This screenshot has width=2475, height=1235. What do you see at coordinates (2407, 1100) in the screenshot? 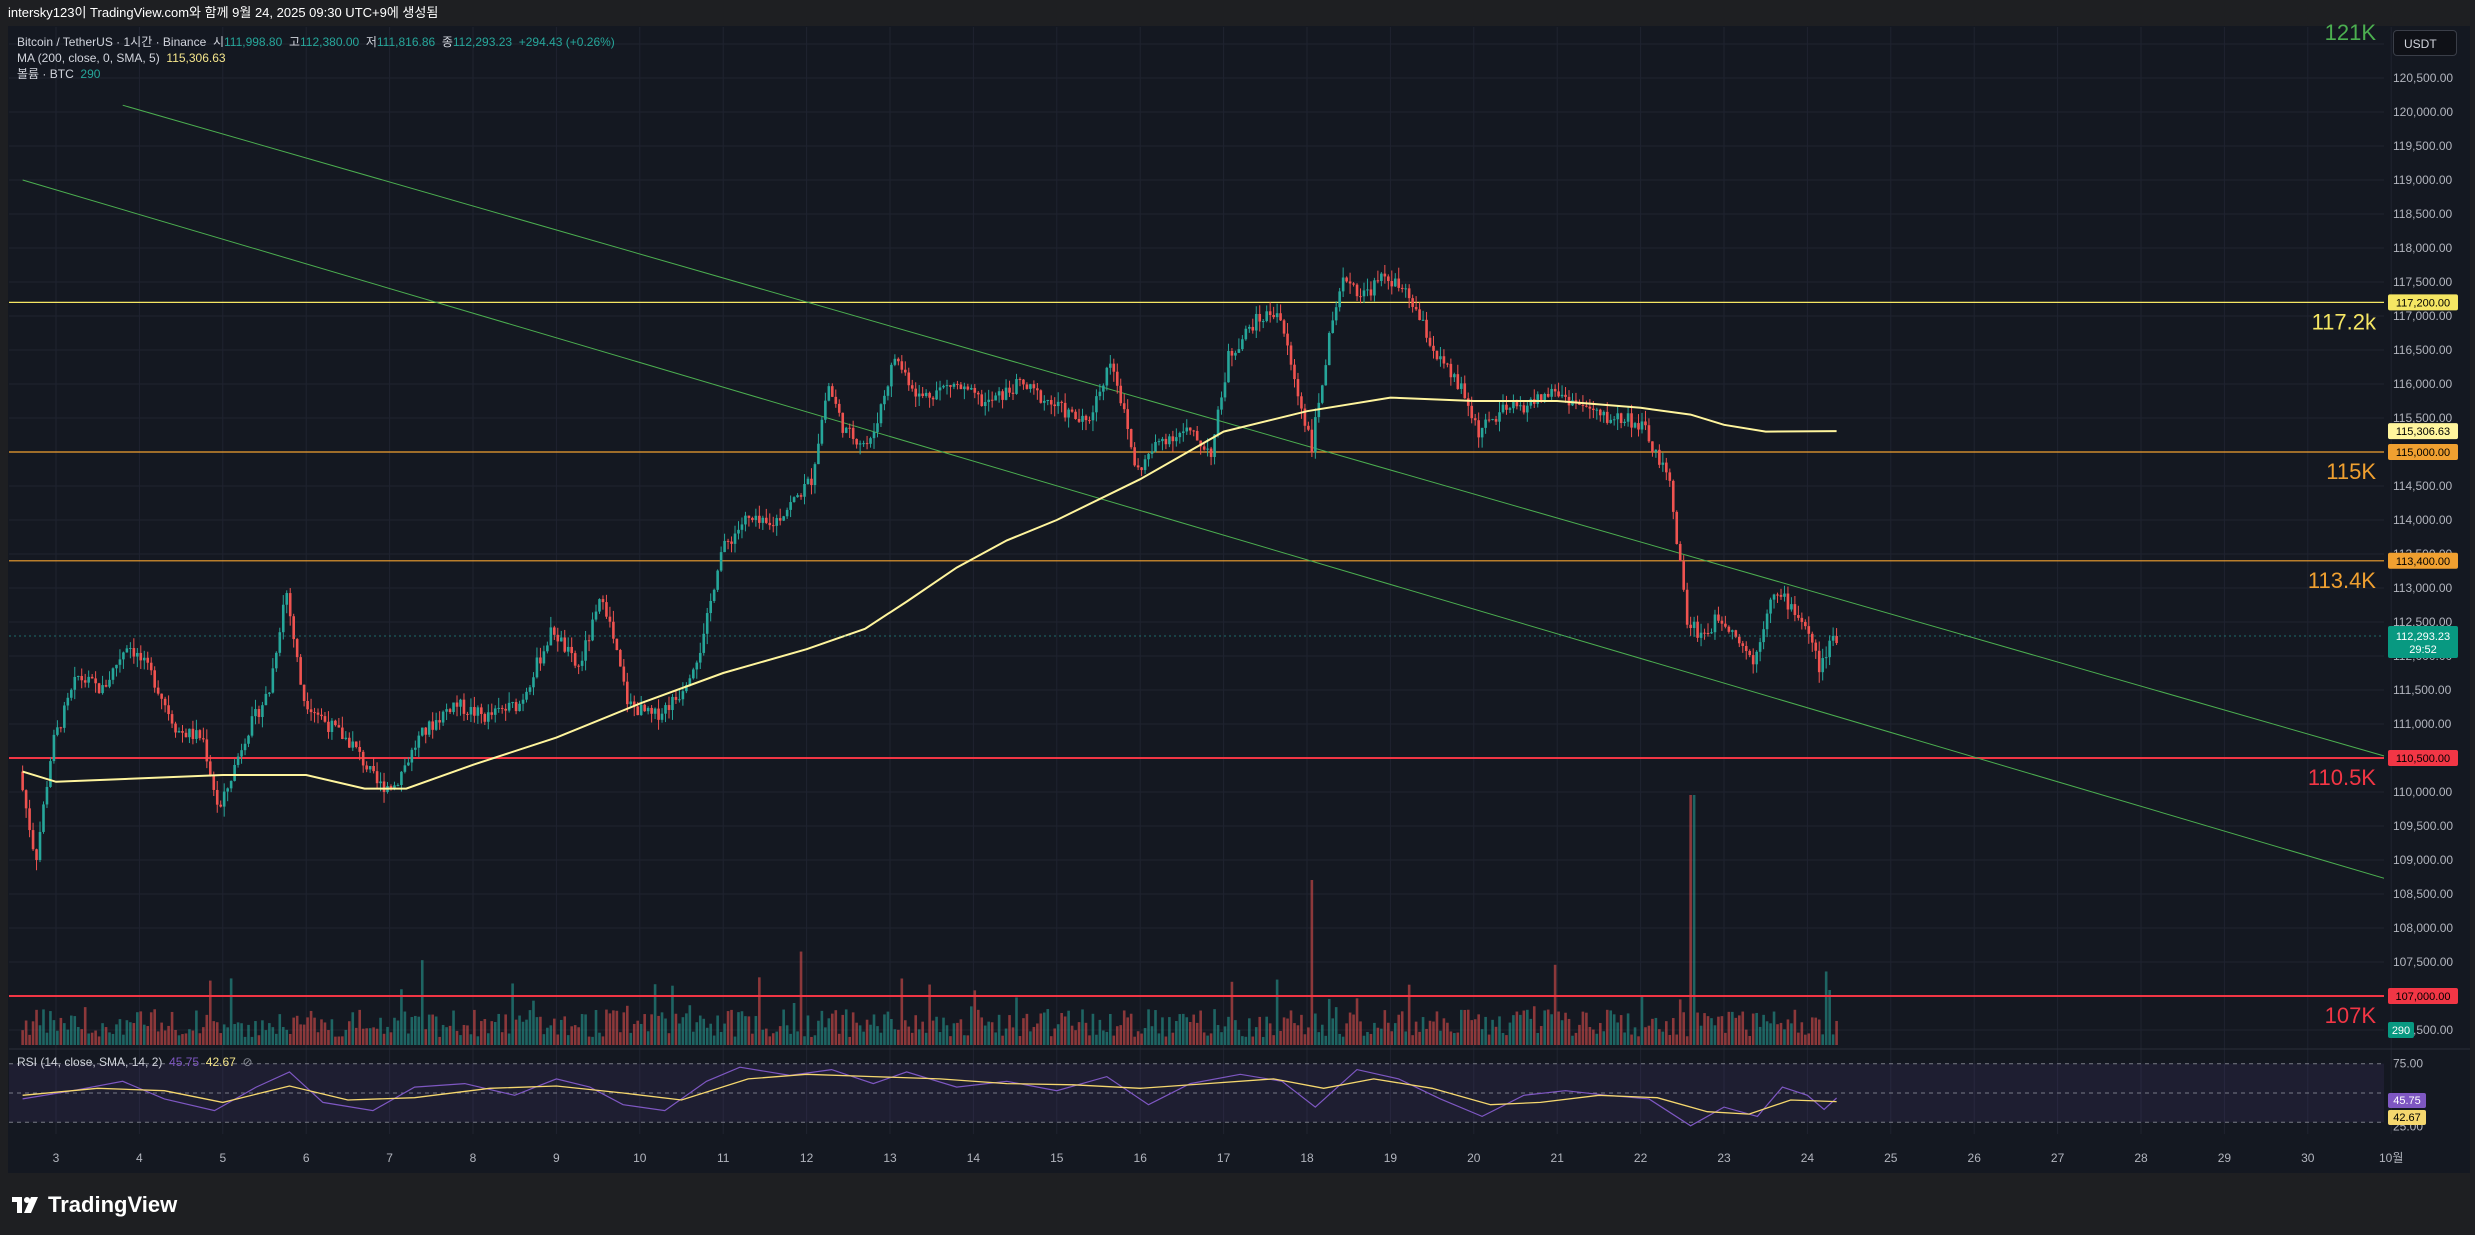
I see `rsi-value-tag` at bounding box center [2407, 1100].